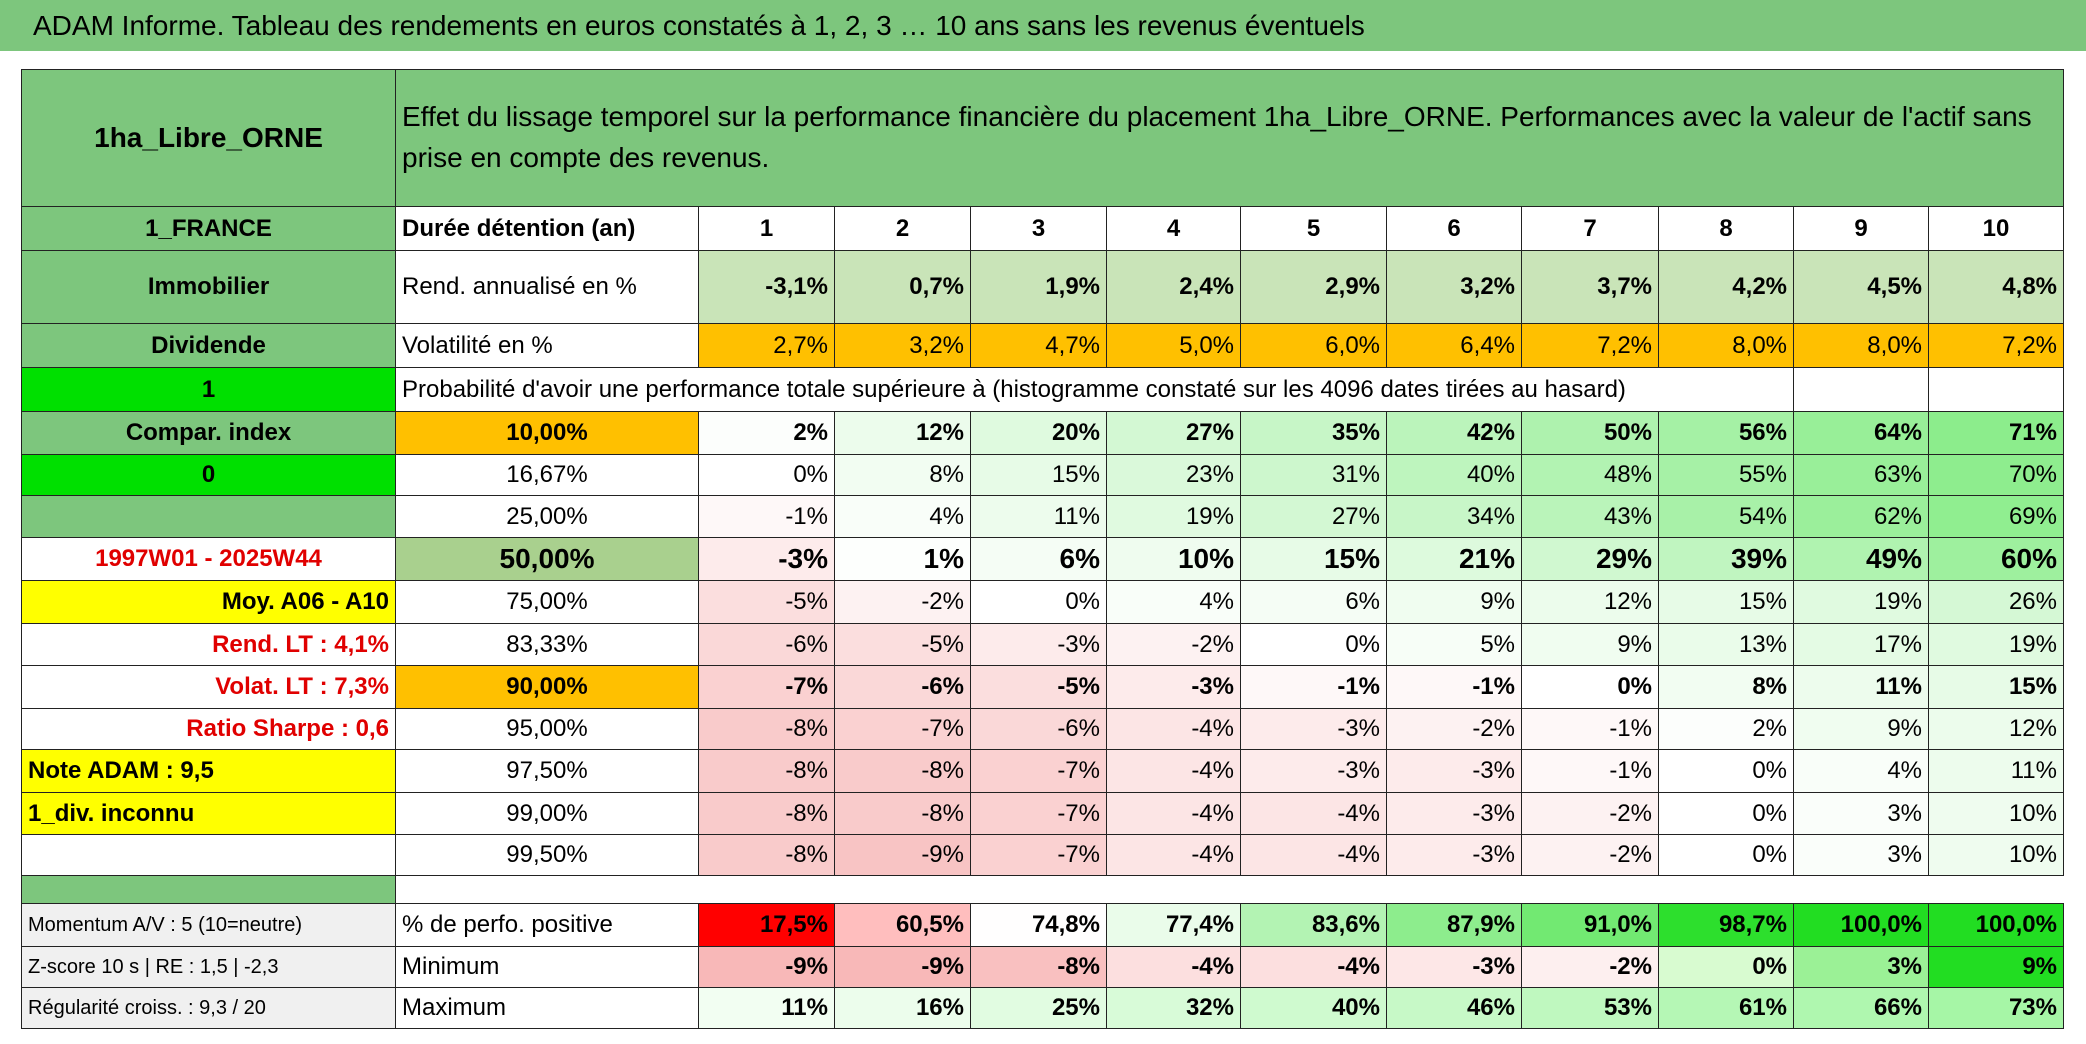 The image size is (2086, 1044). What do you see at coordinates (1173, 925) in the screenshot?
I see `value-cell: 77,4%` at bounding box center [1173, 925].